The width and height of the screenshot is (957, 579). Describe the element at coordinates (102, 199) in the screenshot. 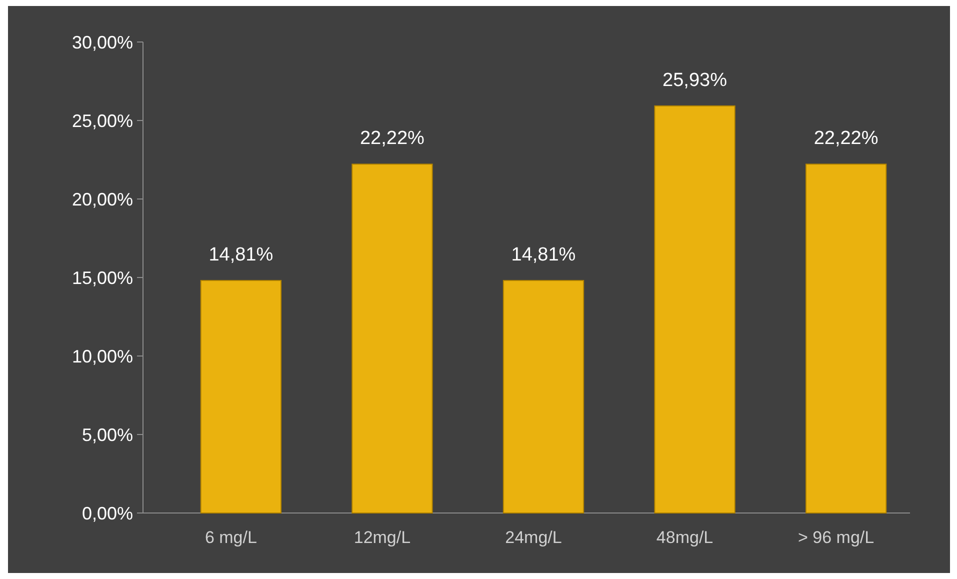

I see `y-tick-label: 20,00%` at that location.